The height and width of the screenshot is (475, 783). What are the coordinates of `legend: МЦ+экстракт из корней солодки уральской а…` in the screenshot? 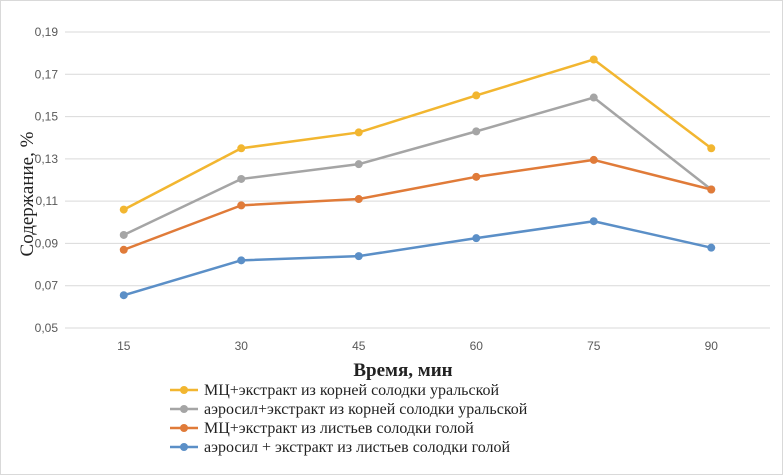 It's located at (349, 419).